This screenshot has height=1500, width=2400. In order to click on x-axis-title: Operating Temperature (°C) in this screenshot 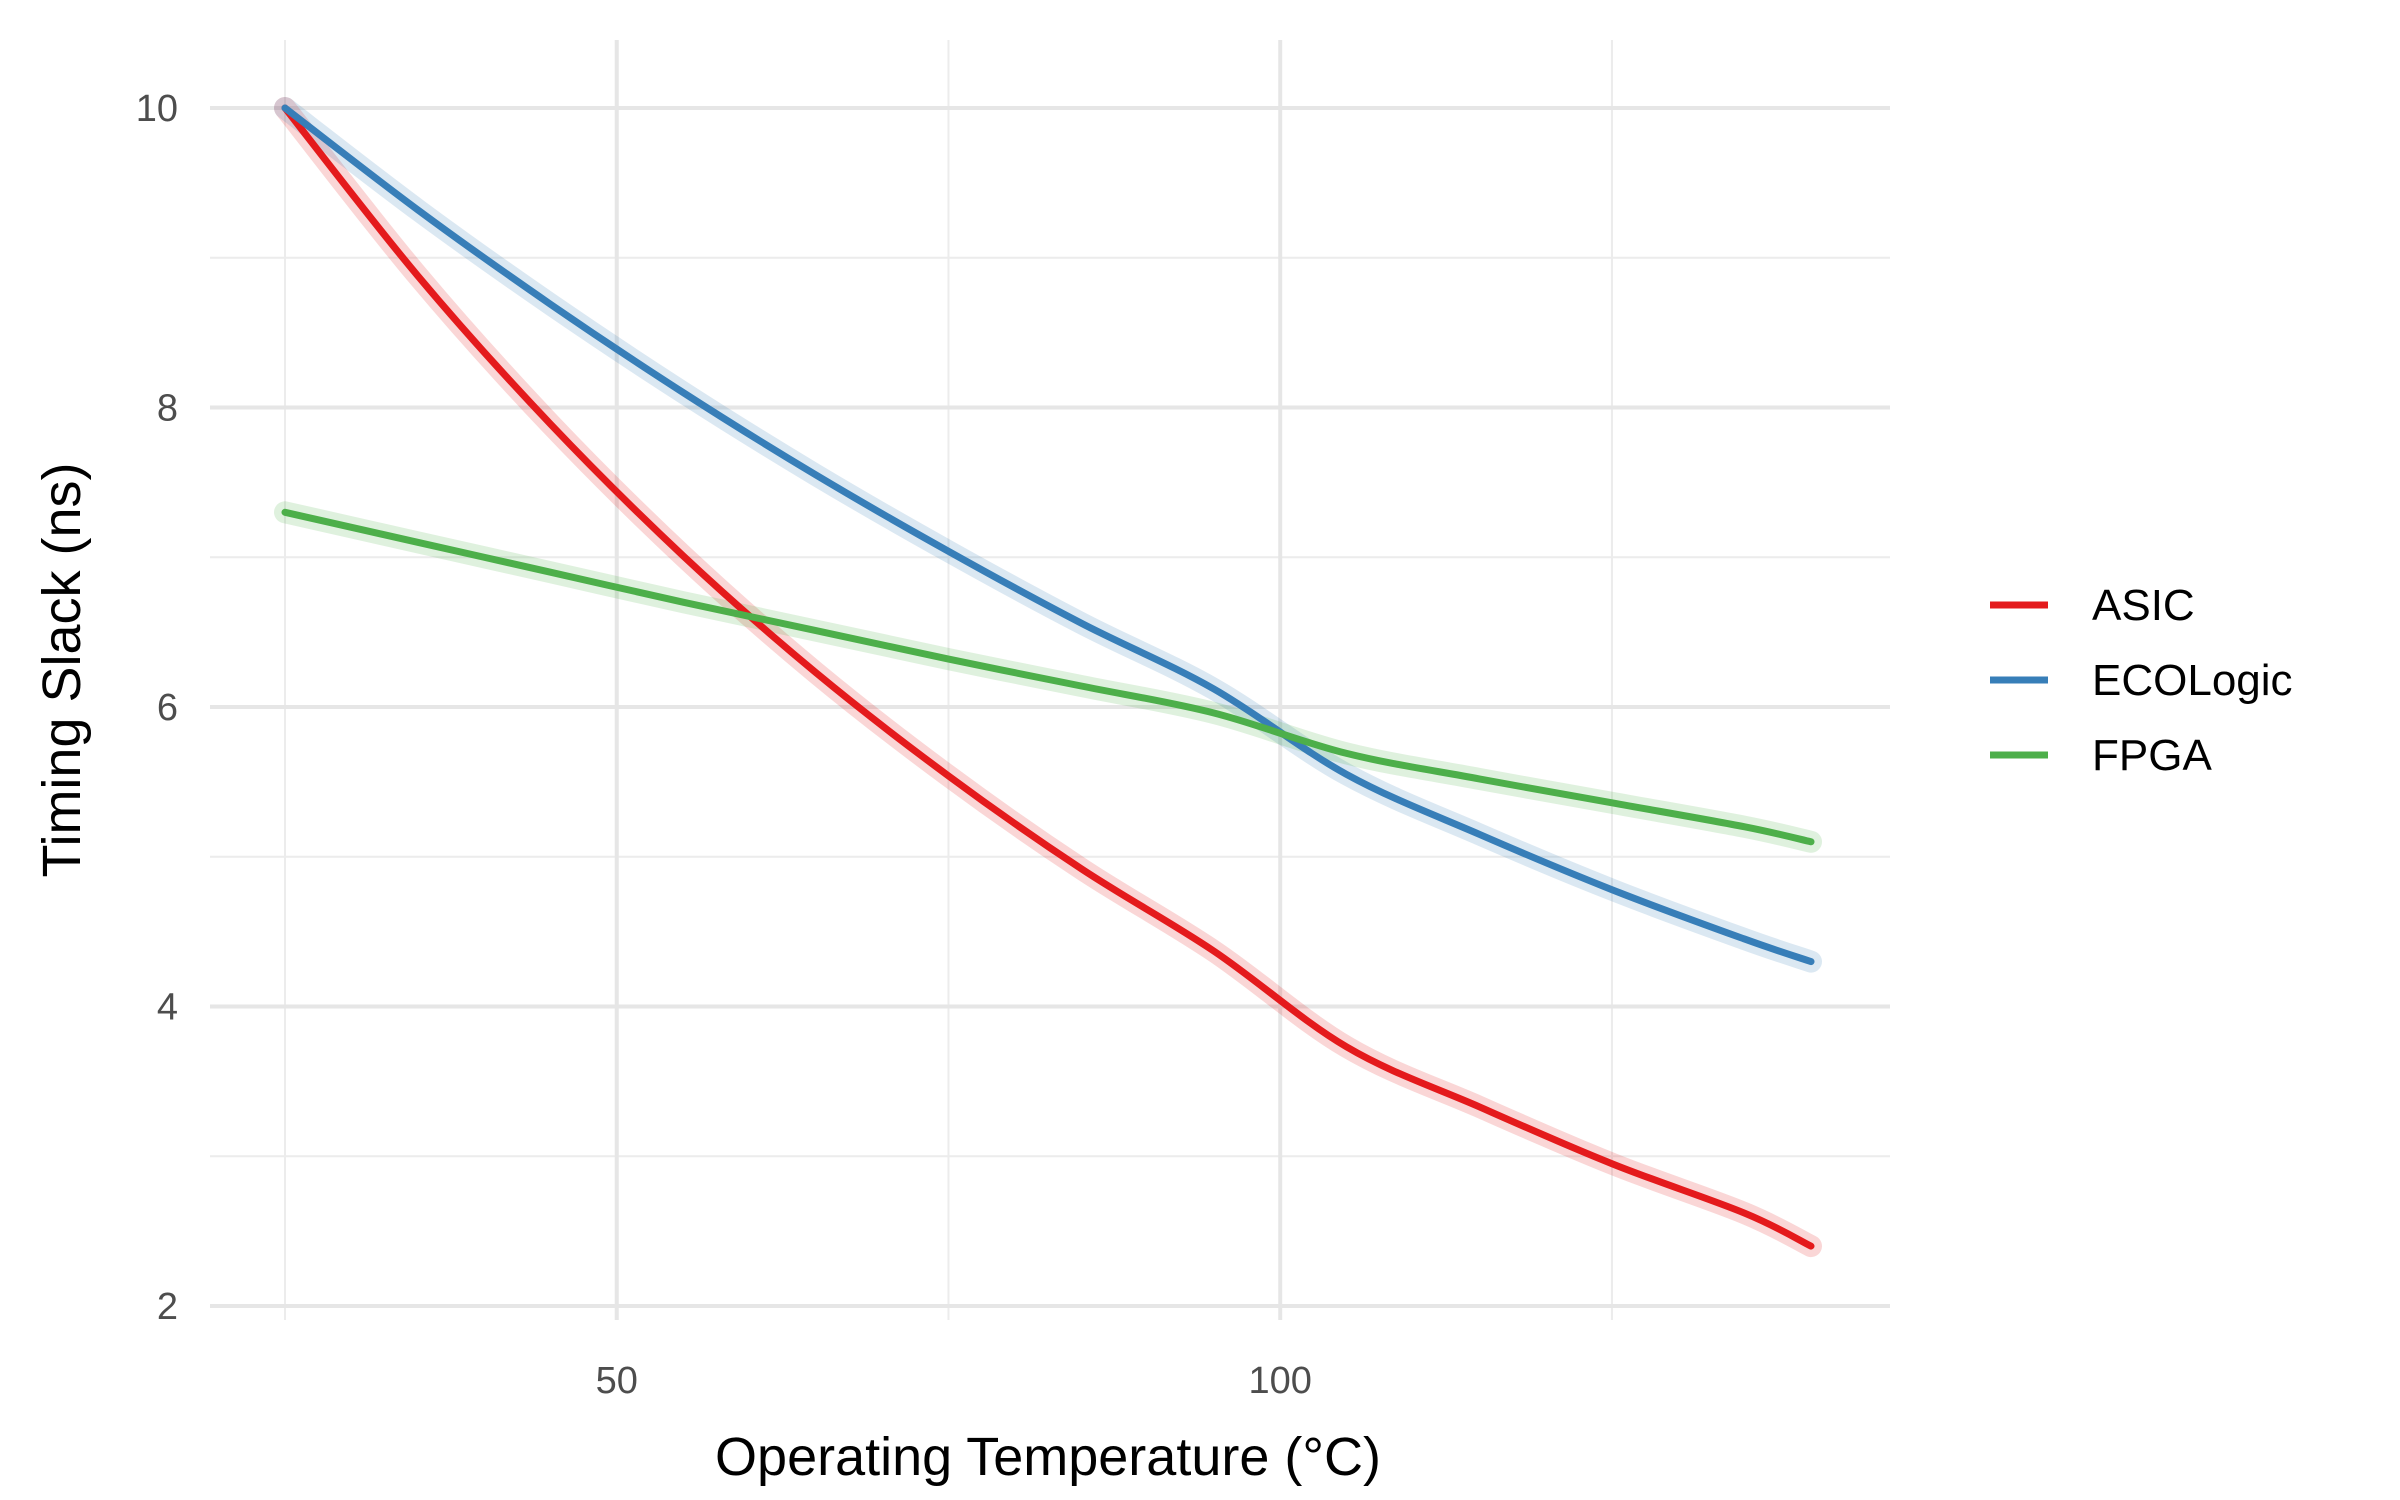, I will do `click(1048, 1457)`.